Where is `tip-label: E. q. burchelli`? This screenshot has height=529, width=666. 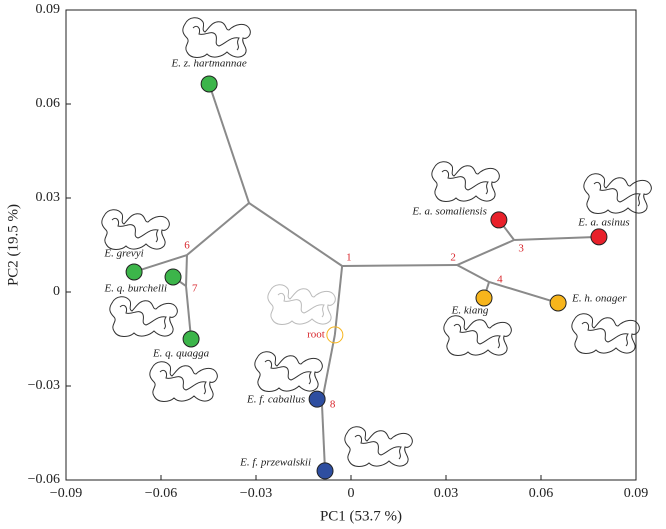
tip-label: E. q. burchelli is located at coordinates (136, 288).